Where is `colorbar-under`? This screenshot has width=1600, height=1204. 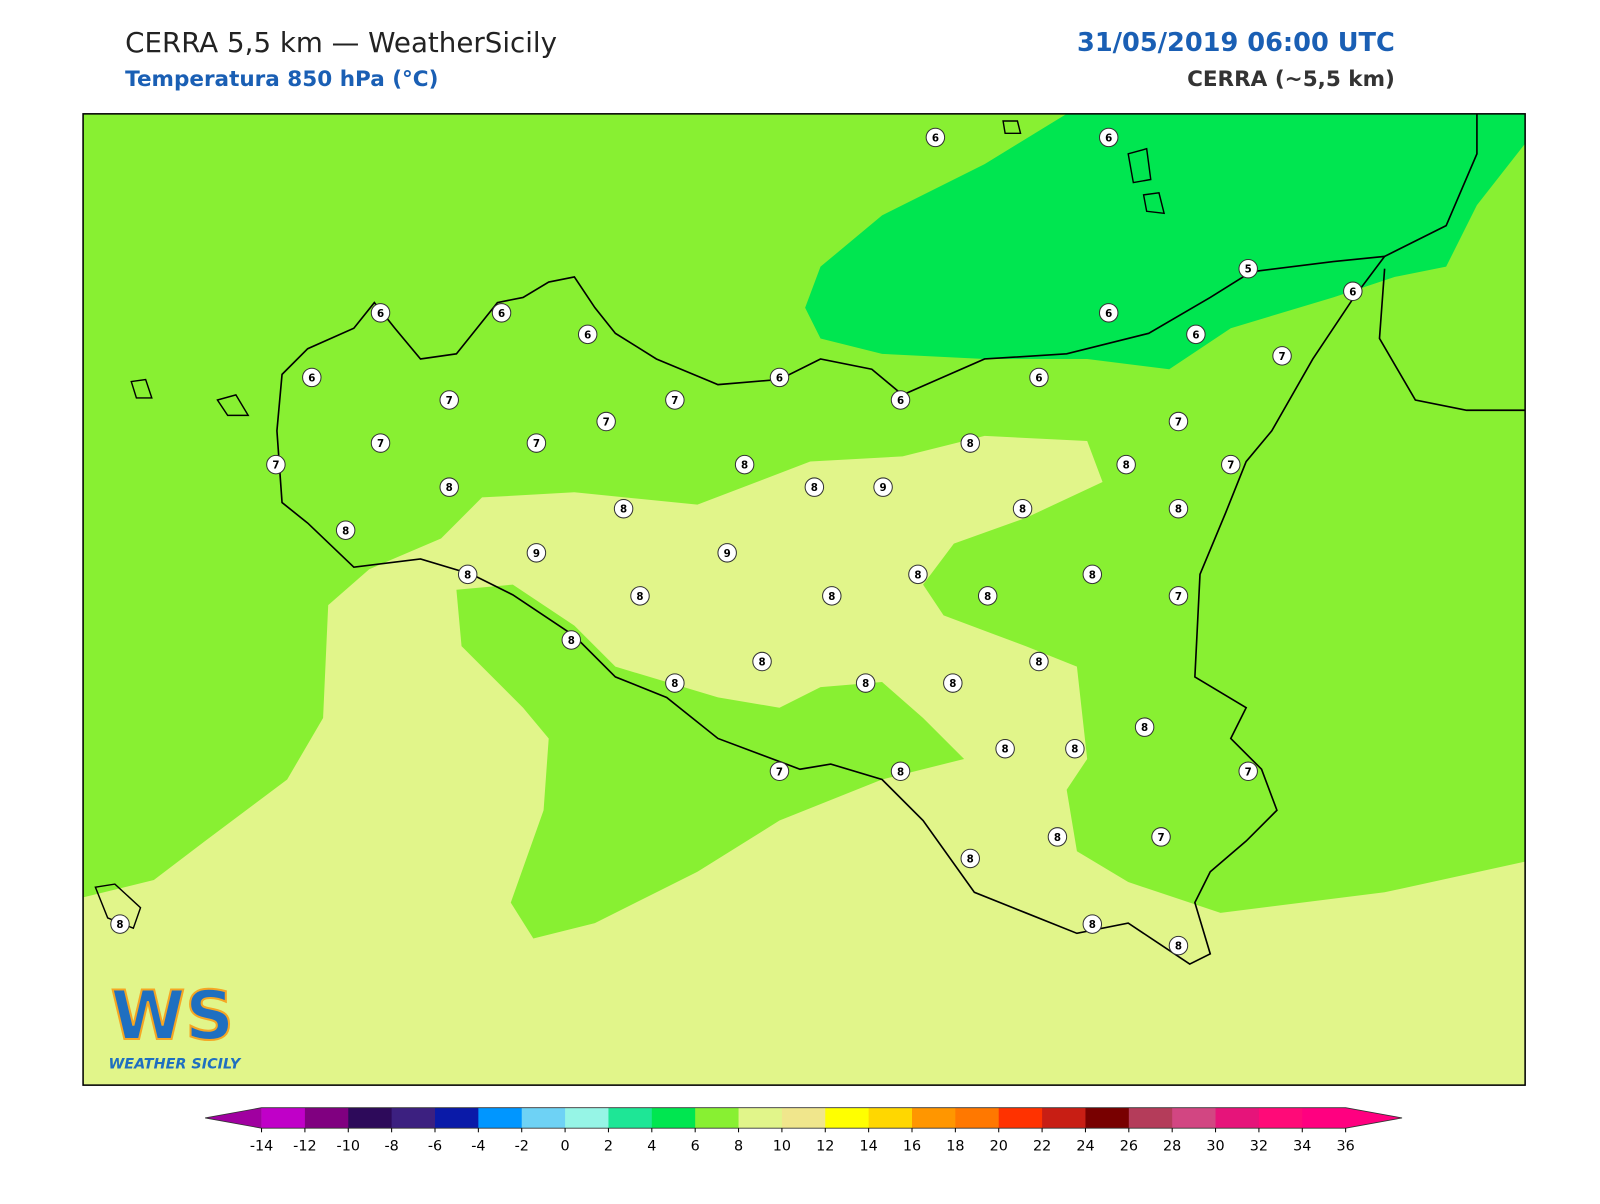
colorbar-under is located at coordinates (233, 1118).